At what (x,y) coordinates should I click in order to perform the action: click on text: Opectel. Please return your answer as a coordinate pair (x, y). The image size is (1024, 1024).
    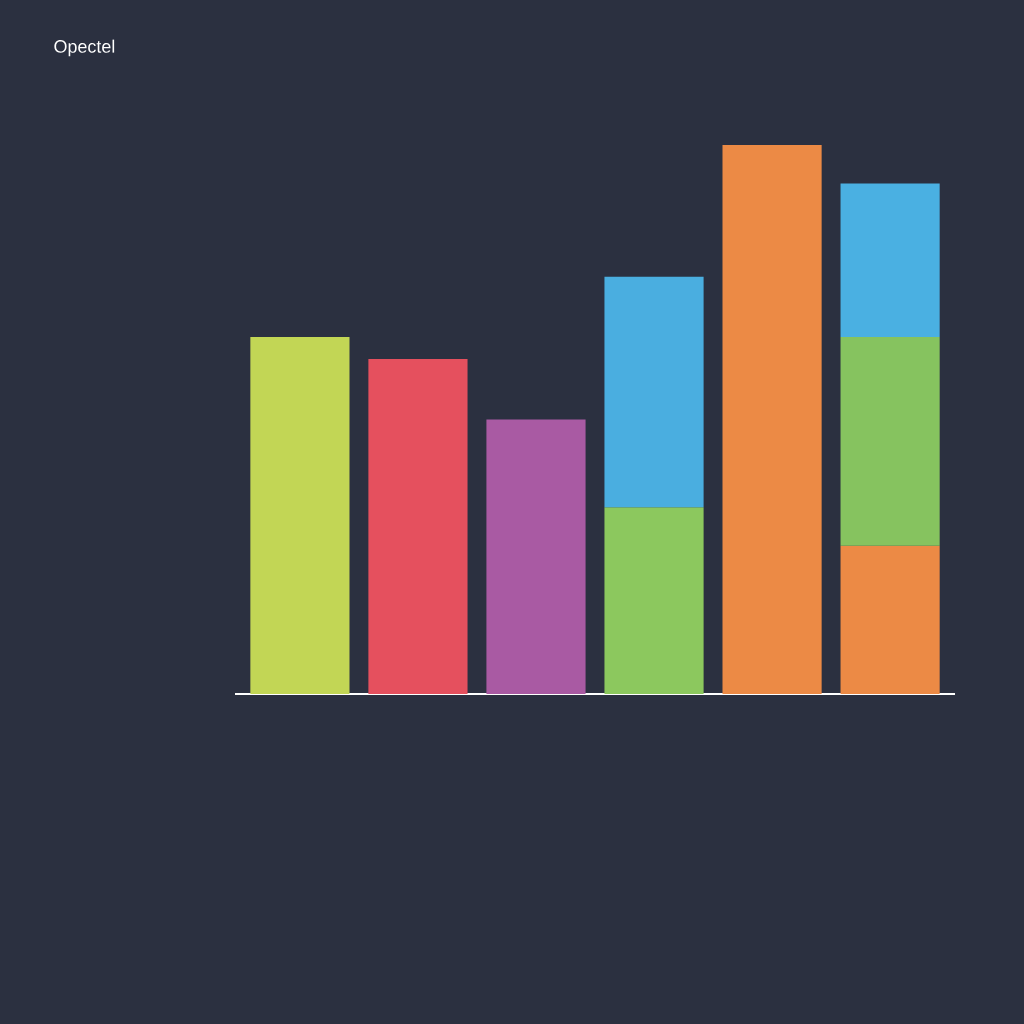
    Looking at the image, I should click on (84, 48).